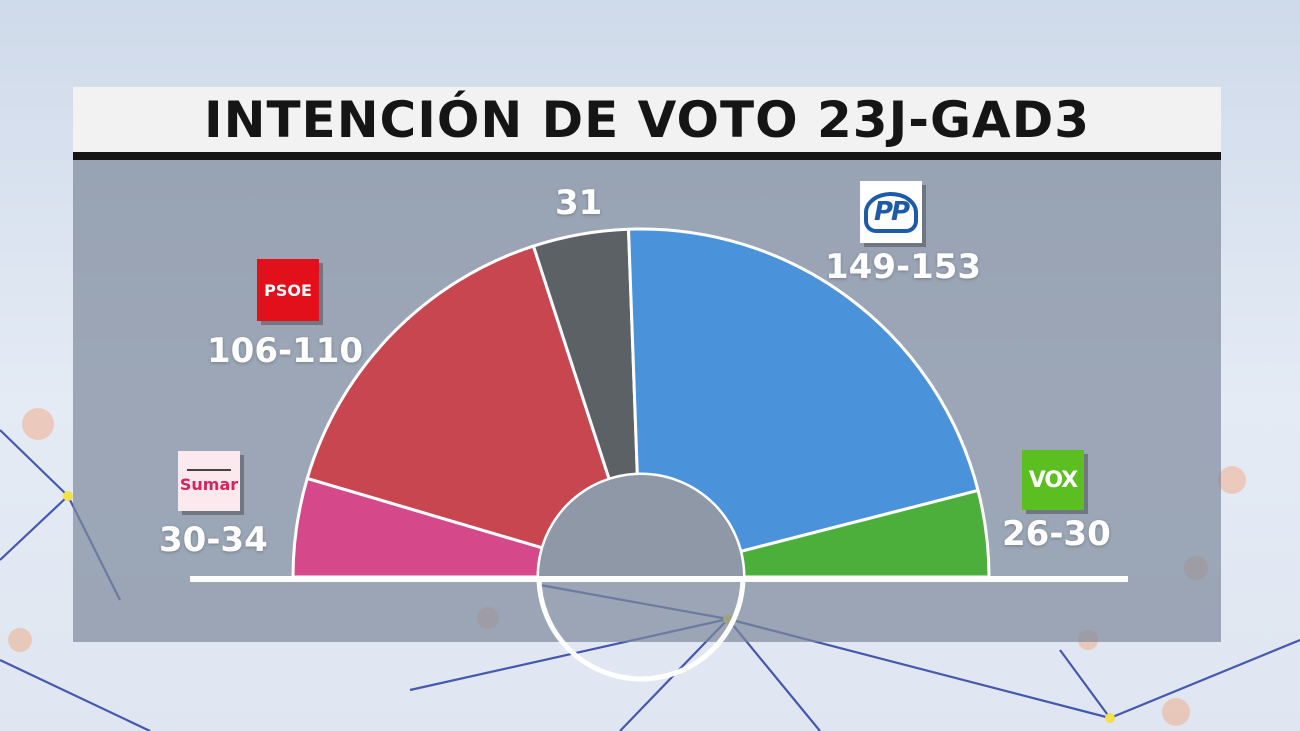 This screenshot has width=1300, height=731. Describe the element at coordinates (641, 526) in the screenshot. I see `inner-half-disc` at that location.